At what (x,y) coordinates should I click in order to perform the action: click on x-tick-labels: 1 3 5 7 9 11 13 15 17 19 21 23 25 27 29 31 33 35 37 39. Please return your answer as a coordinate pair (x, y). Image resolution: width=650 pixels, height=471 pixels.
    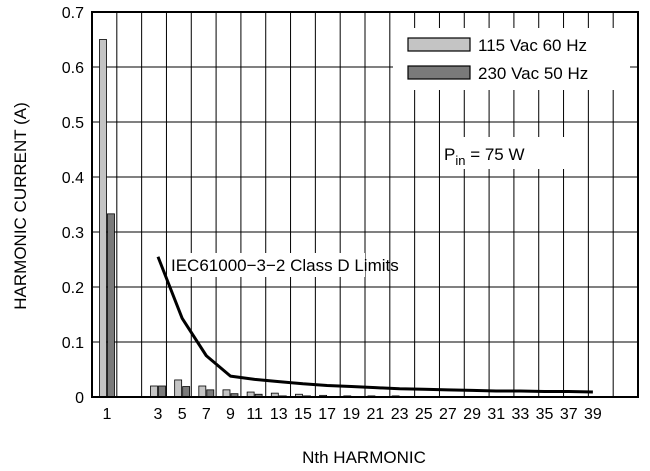
    Looking at the image, I should click on (352, 414).